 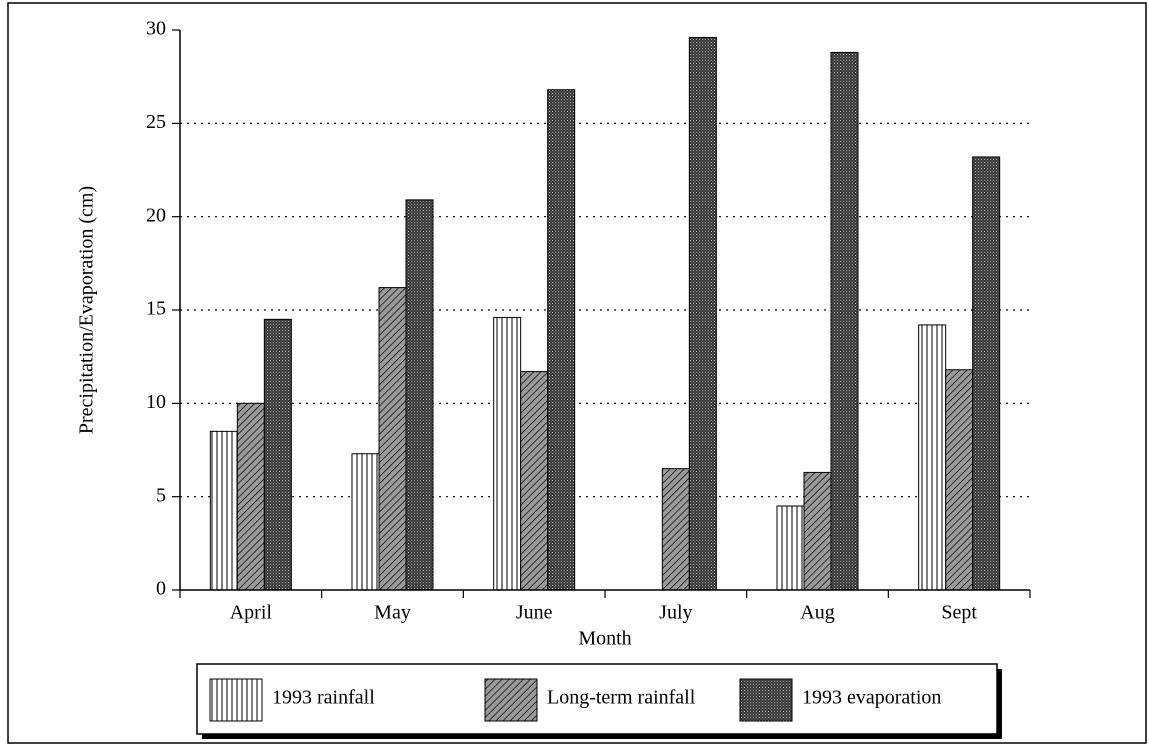 I want to click on y-tick-label: 5, so click(x=161, y=495).